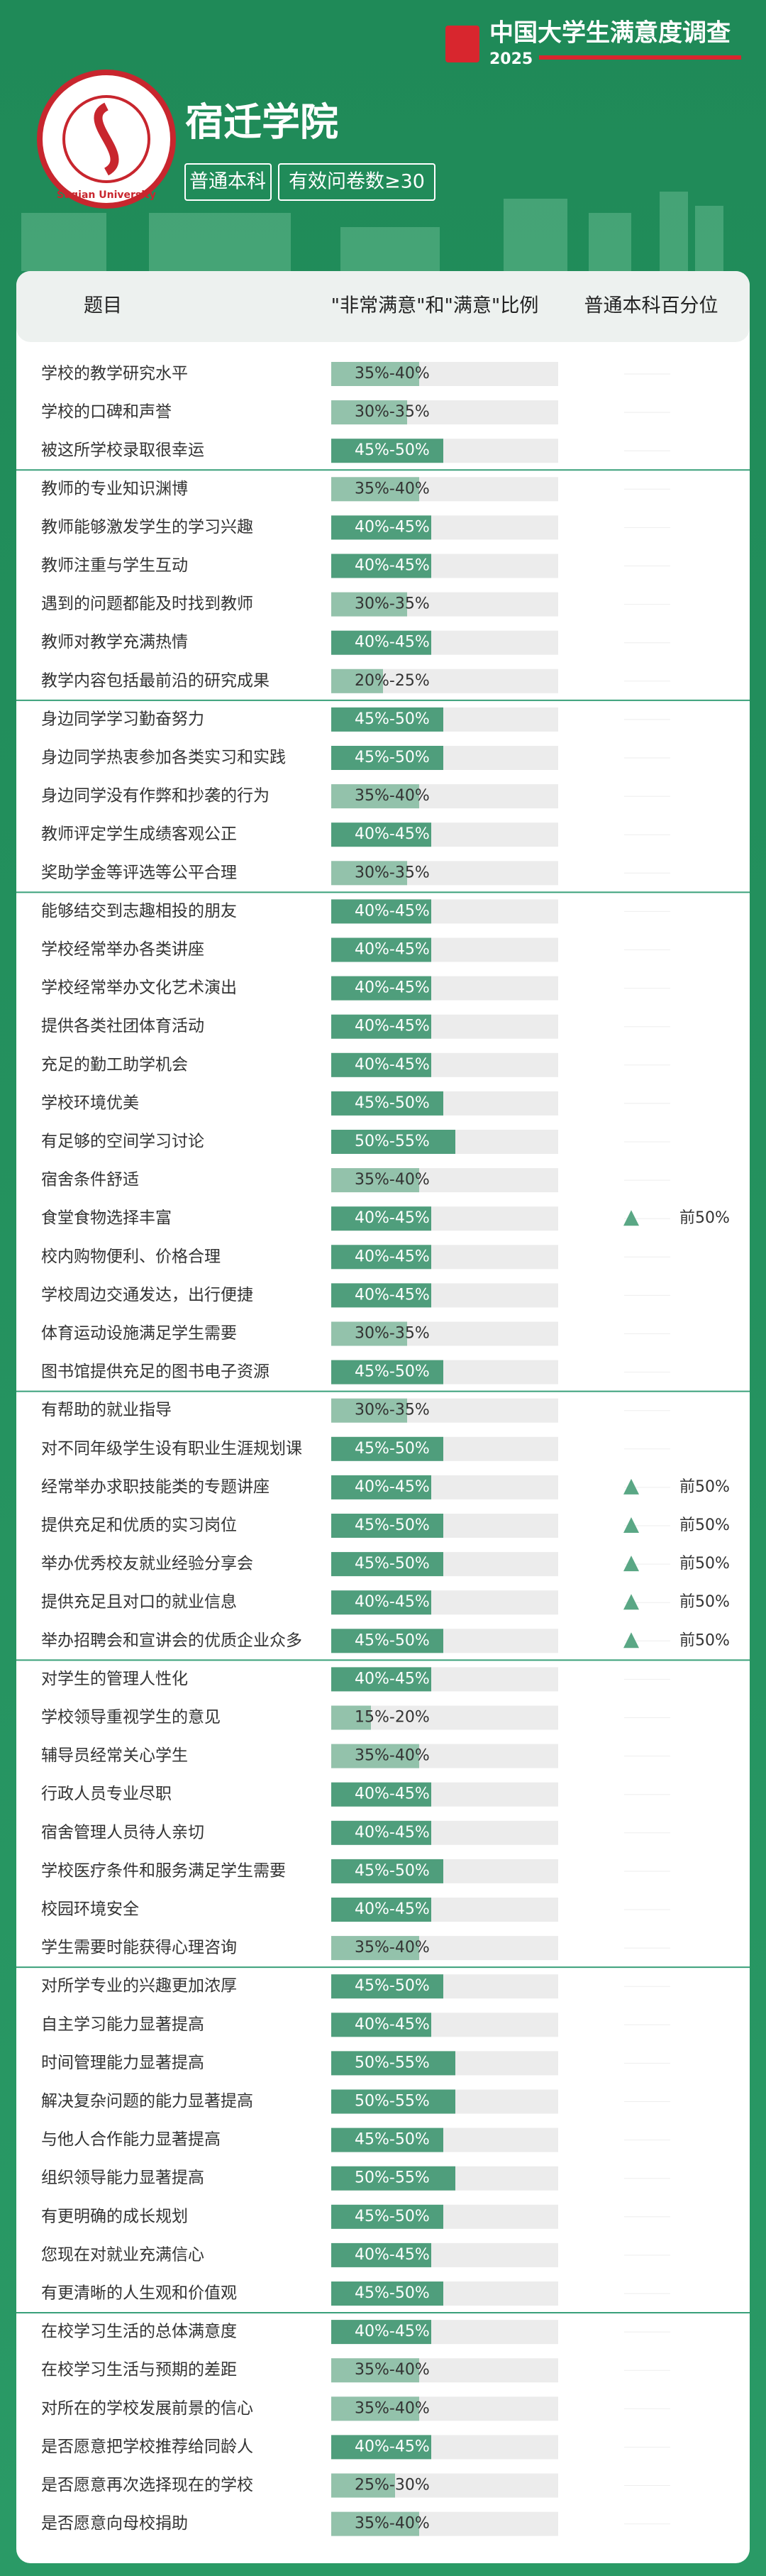  Describe the element at coordinates (114, 1064) in the screenshot. I see `row-label: 充足的勤工助学机会` at that location.